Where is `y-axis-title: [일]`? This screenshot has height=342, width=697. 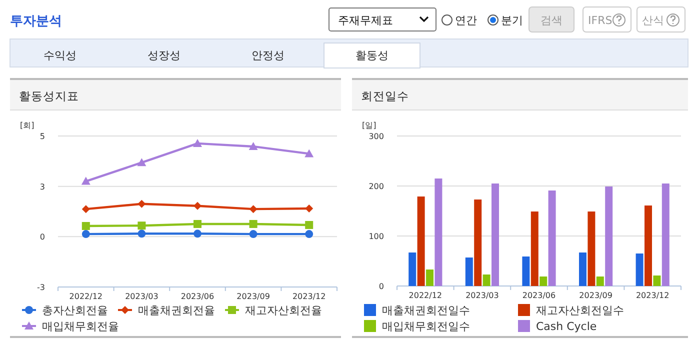
y-axis-title: [일] is located at coordinates (369, 125).